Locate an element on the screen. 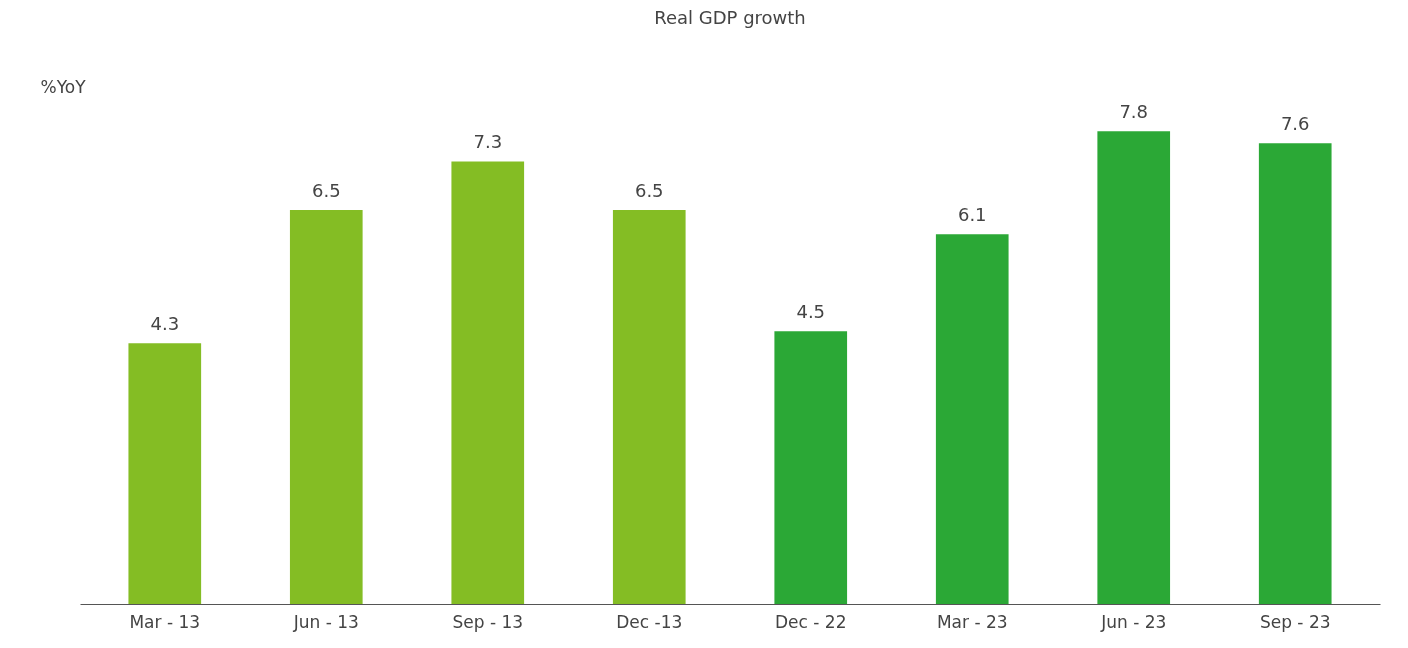 The height and width of the screenshot is (648, 1408). x-tick-label: Sep - 23 is located at coordinates (1295, 621).